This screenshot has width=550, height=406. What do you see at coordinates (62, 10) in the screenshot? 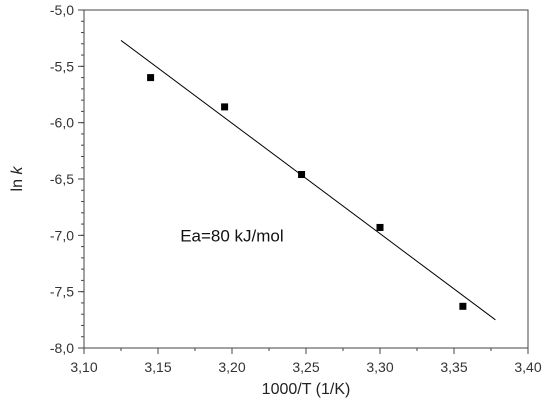
I see `y-tick-label: -5,0` at bounding box center [62, 10].